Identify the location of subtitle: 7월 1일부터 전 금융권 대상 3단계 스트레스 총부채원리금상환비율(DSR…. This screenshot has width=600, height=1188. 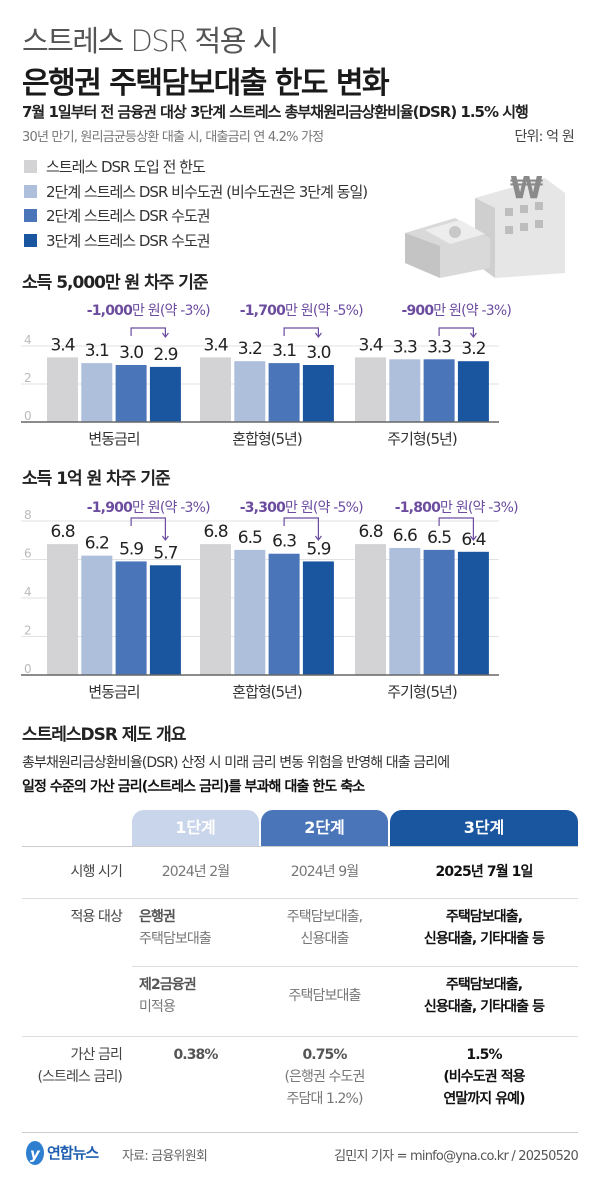
(275, 112).